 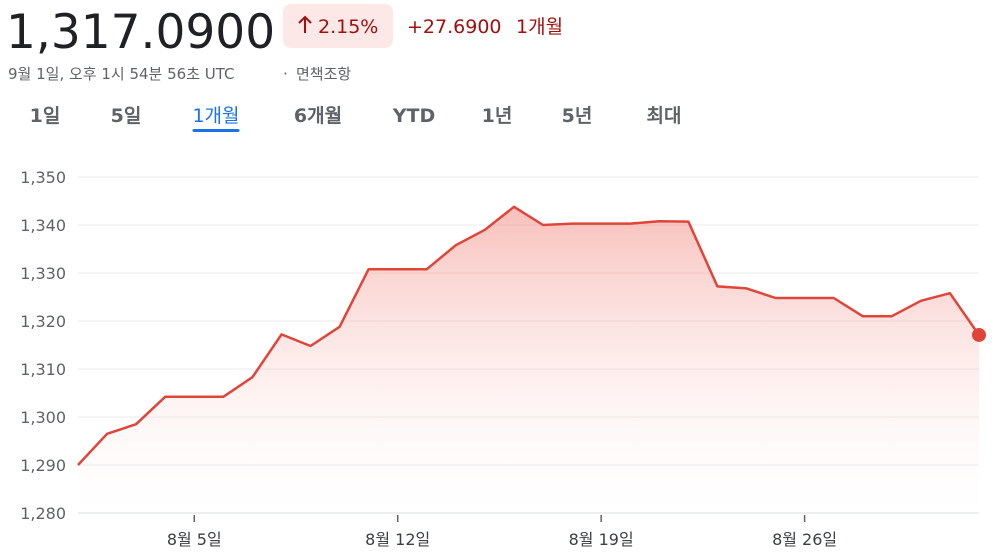 What do you see at coordinates (216, 130) in the screenshot?
I see `tab-underline` at bounding box center [216, 130].